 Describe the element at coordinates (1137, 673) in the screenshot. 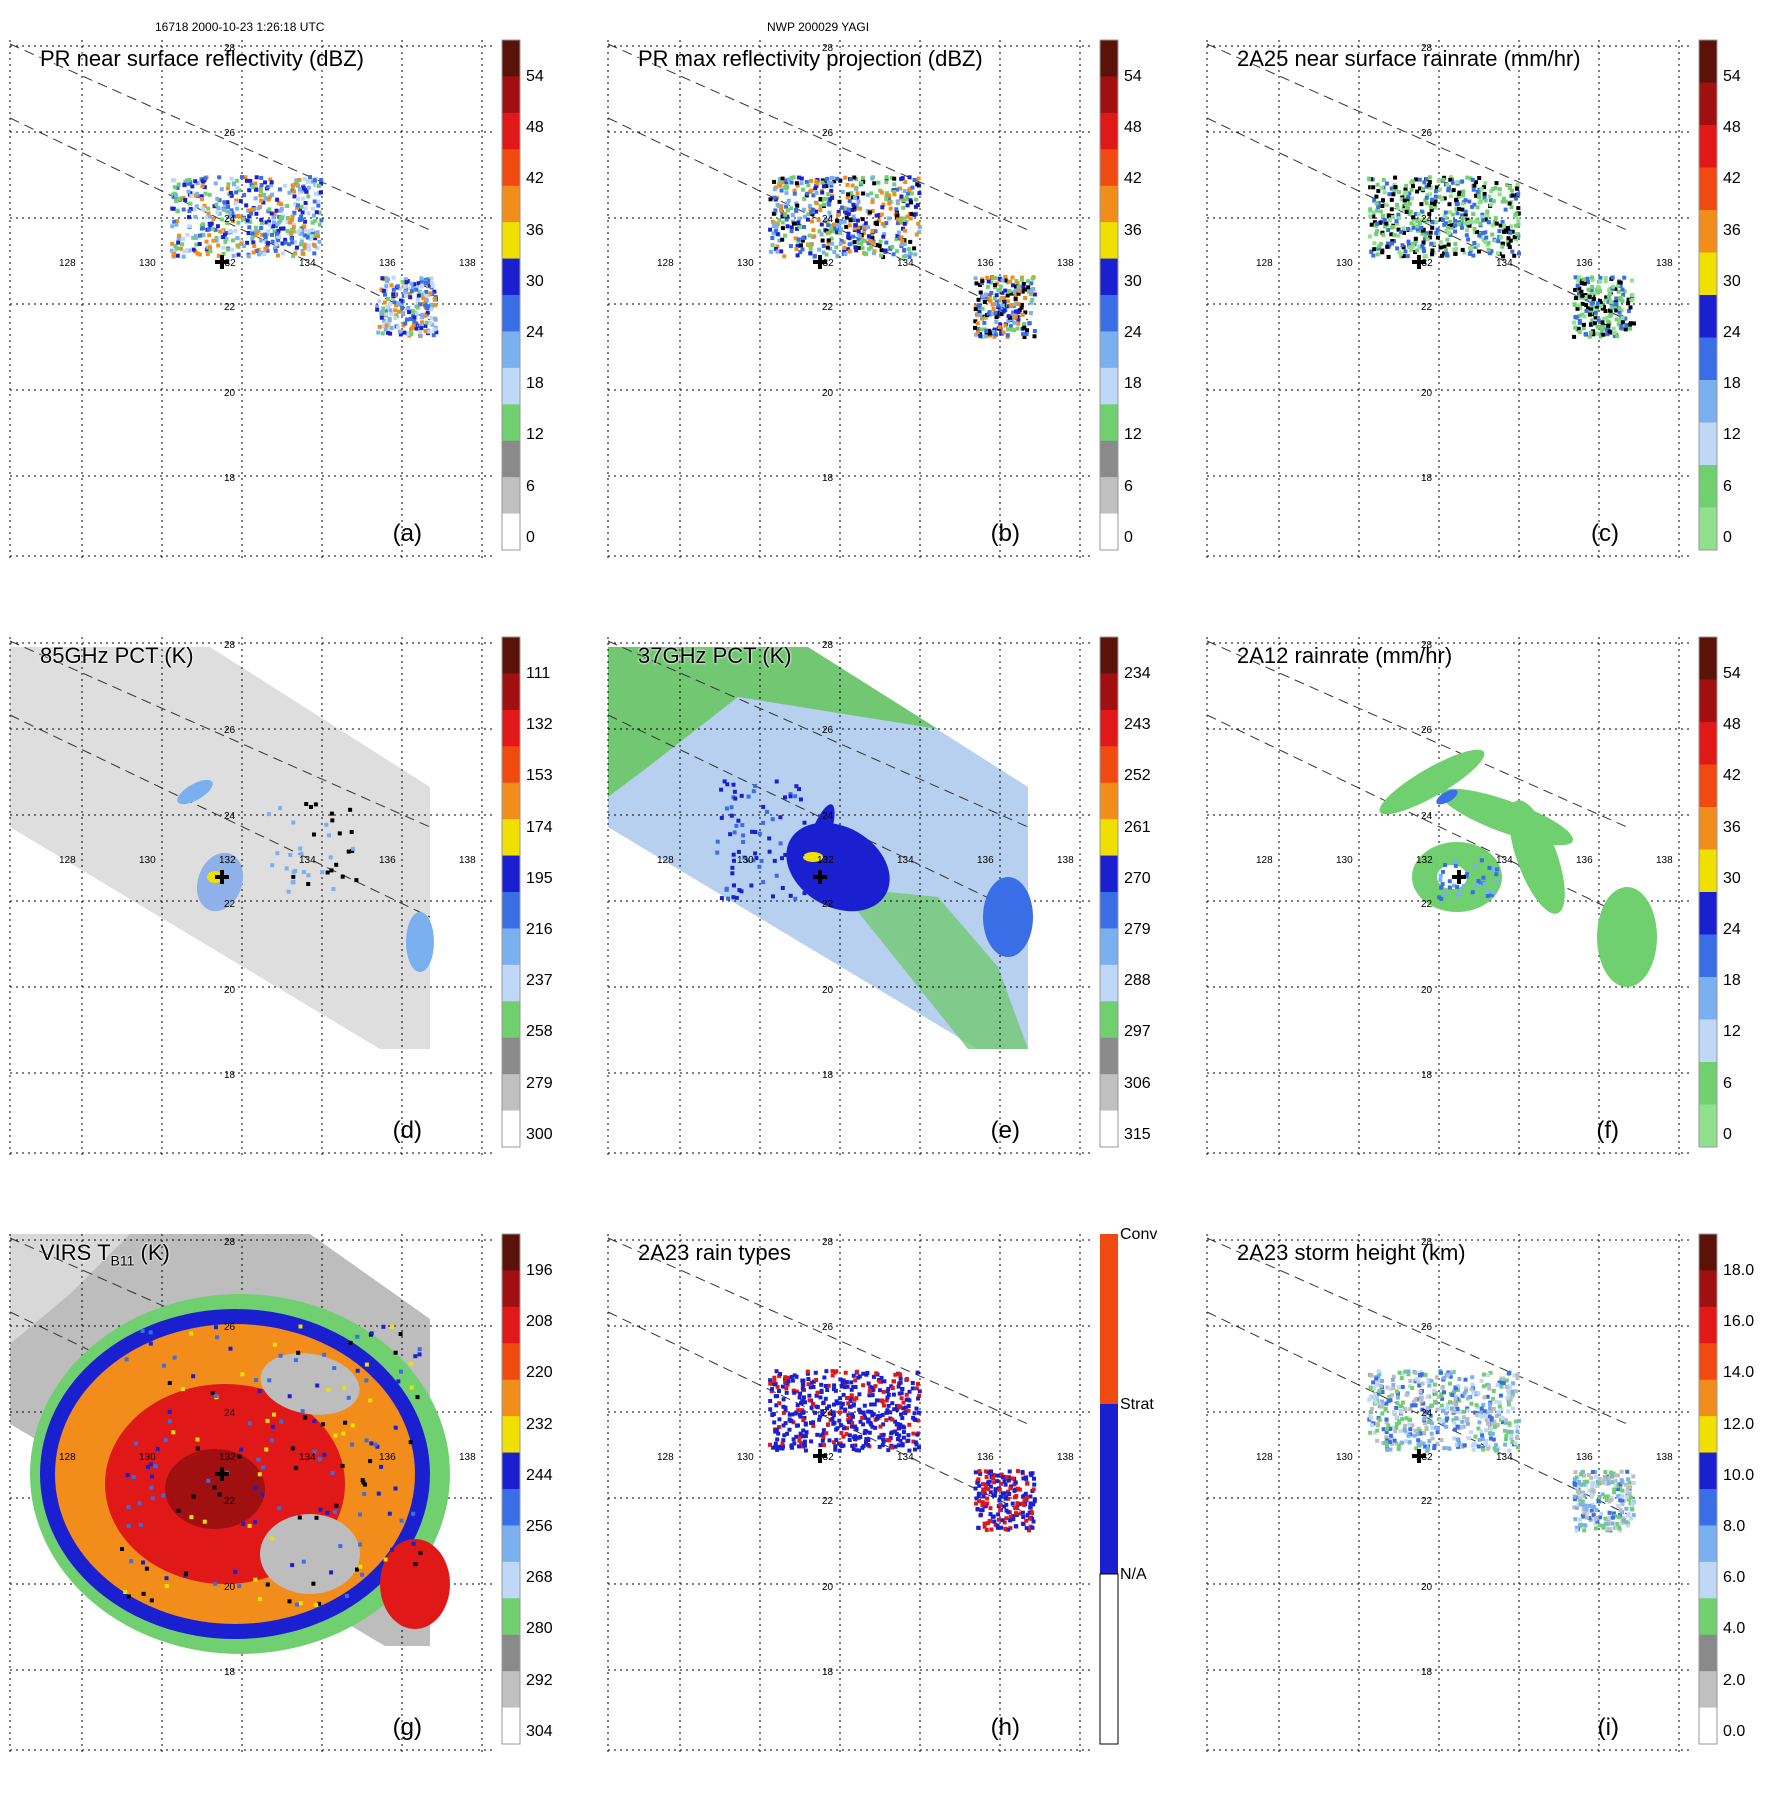

I see `colorbar-tick: 234` at that location.